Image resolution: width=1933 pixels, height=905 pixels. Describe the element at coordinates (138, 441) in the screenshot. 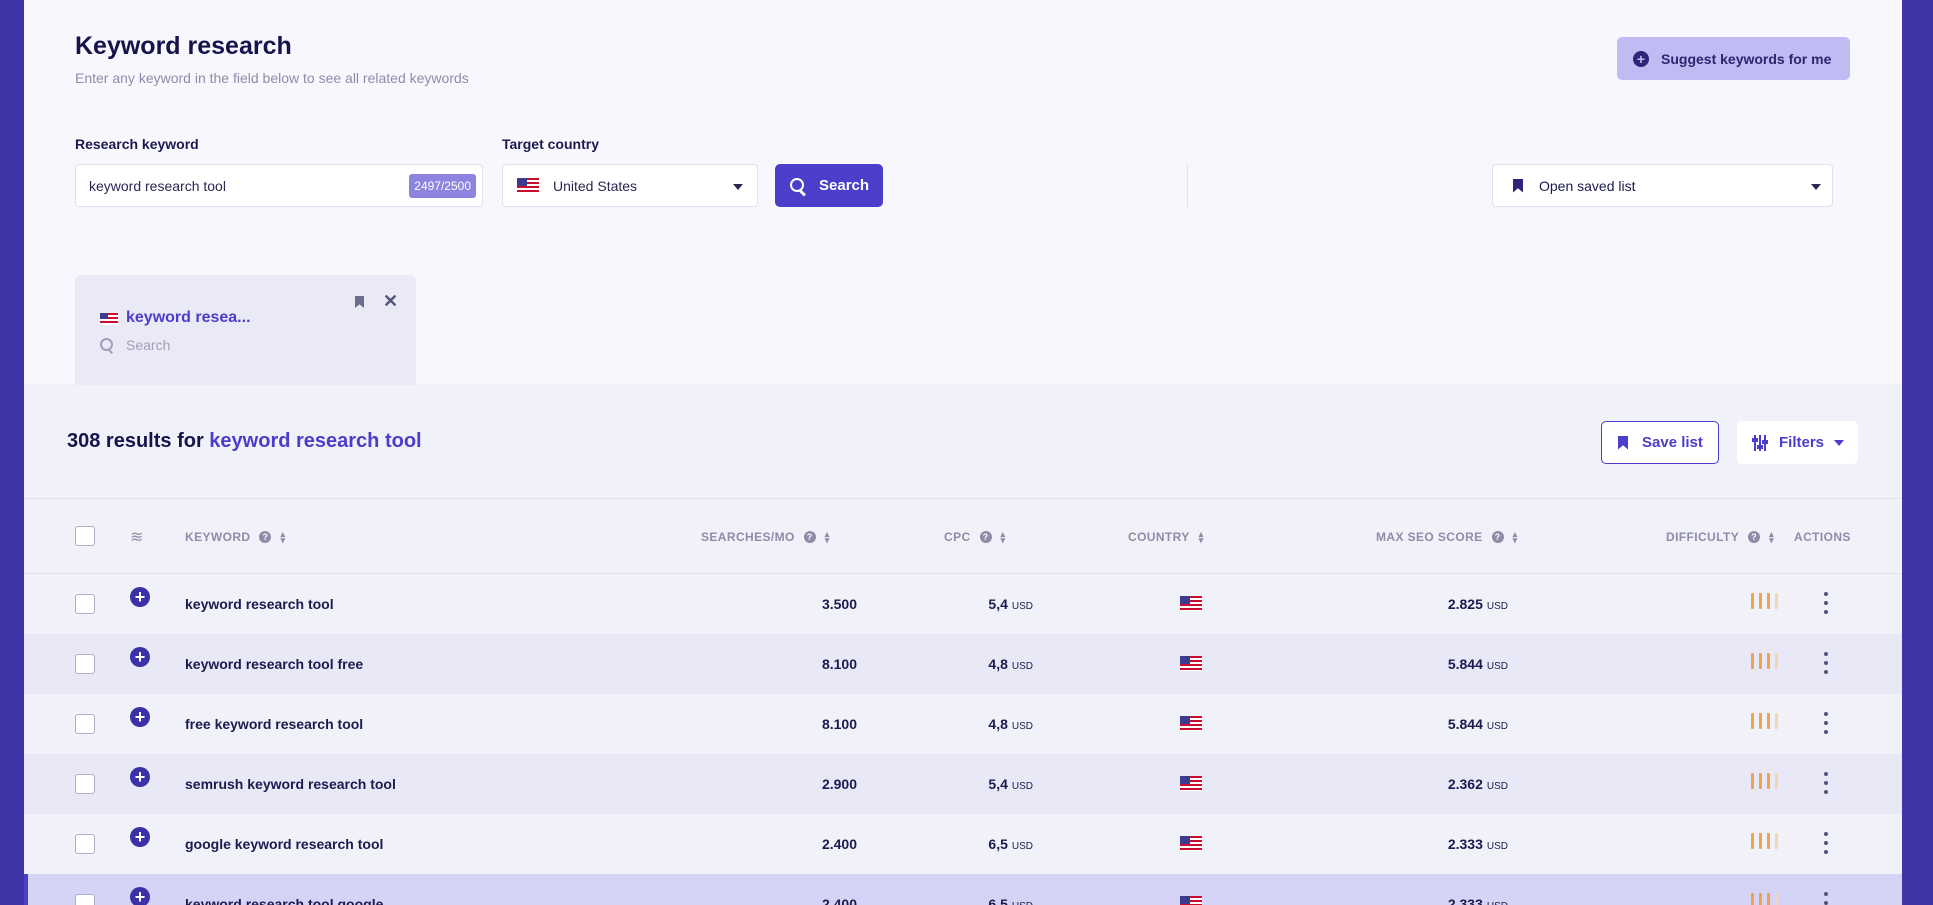

I see `results-count: 308 results for` at that location.